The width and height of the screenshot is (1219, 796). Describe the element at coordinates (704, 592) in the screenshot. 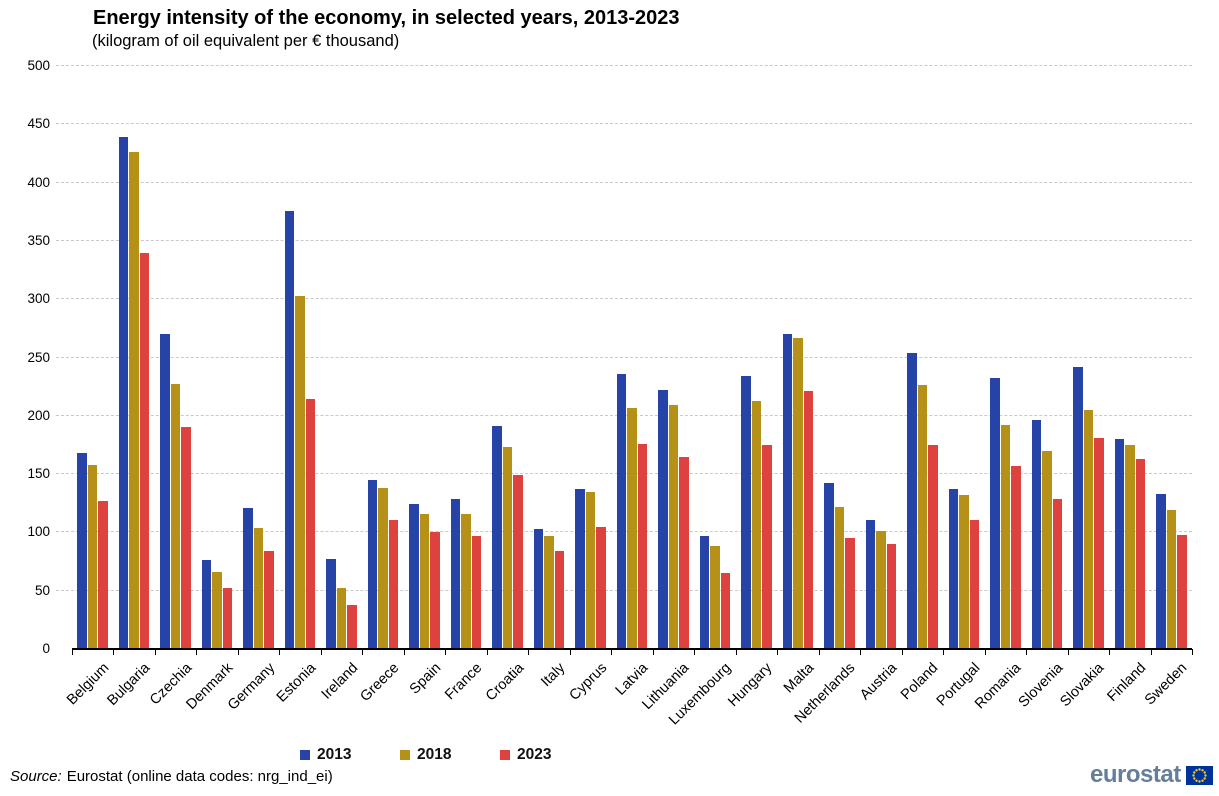

I see `bar-luxembourg-2013` at that location.